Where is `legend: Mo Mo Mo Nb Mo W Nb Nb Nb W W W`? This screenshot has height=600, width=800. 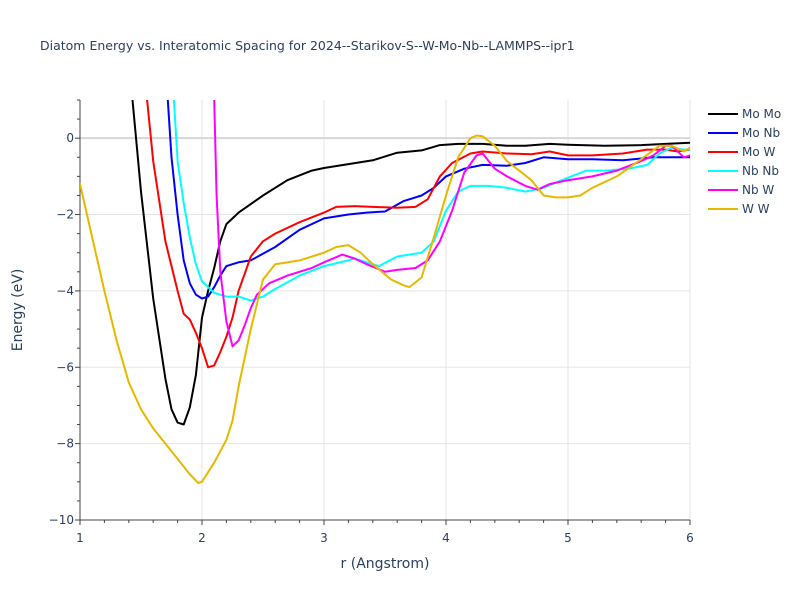 legend: Mo Mo Mo Nb Mo W Nb Nb Nb W W W is located at coordinates (744, 161).